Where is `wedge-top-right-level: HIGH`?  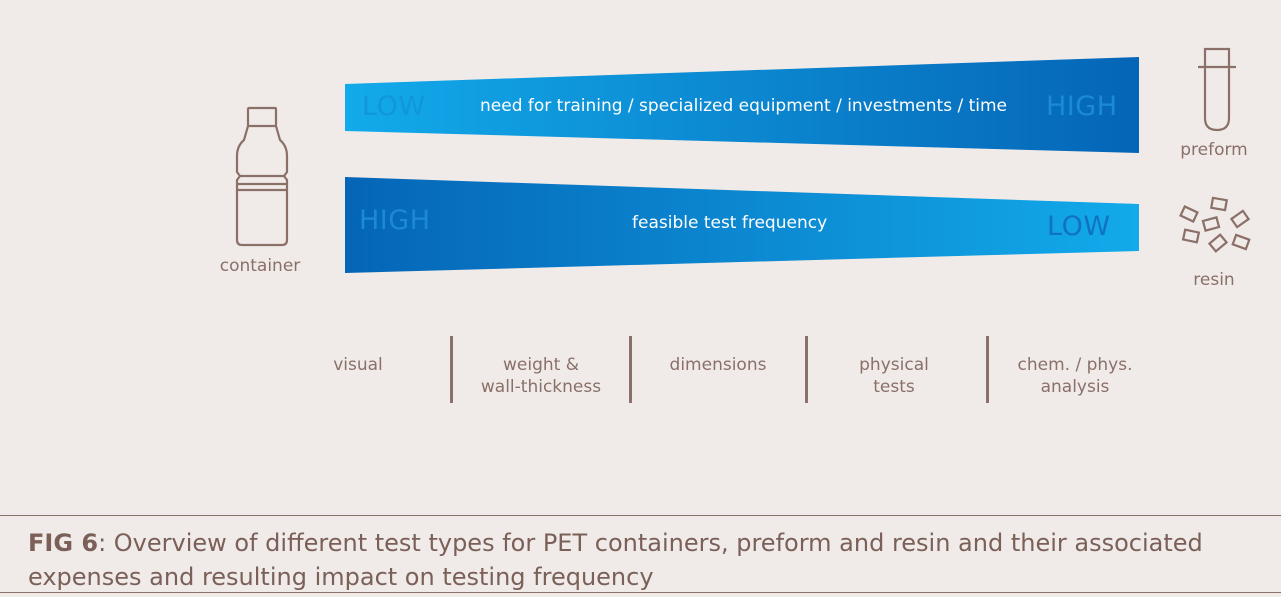
wedge-top-right-level: HIGH is located at coordinates (1082, 106).